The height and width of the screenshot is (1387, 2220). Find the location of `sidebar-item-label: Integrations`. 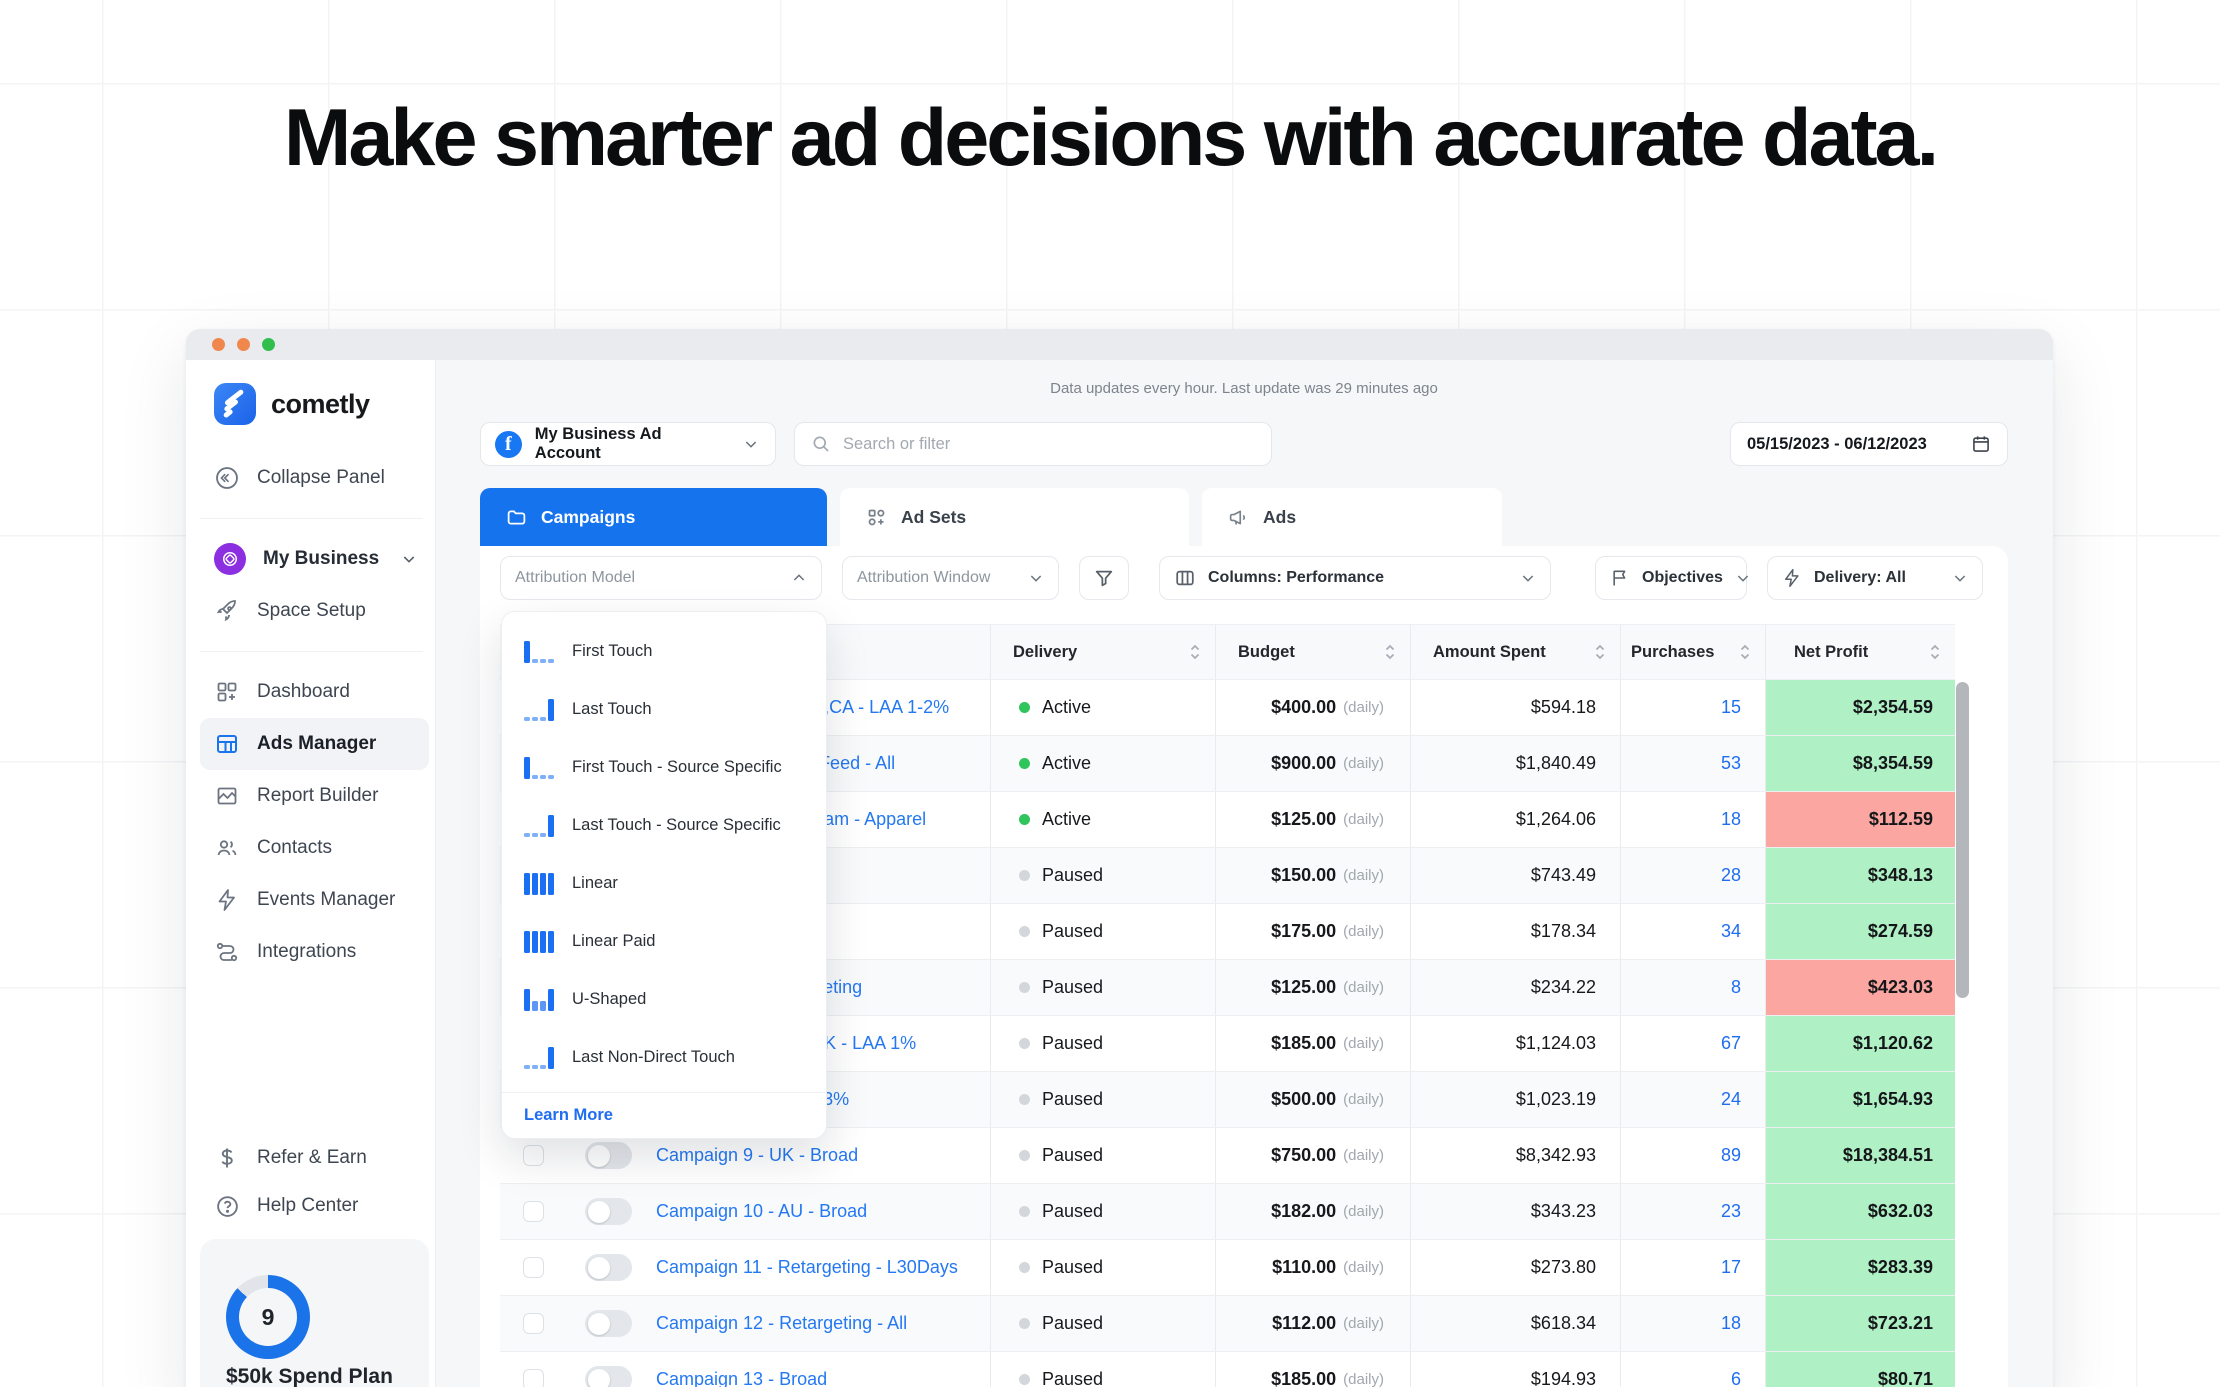

sidebar-item-label: Integrations is located at coordinates (307, 951).